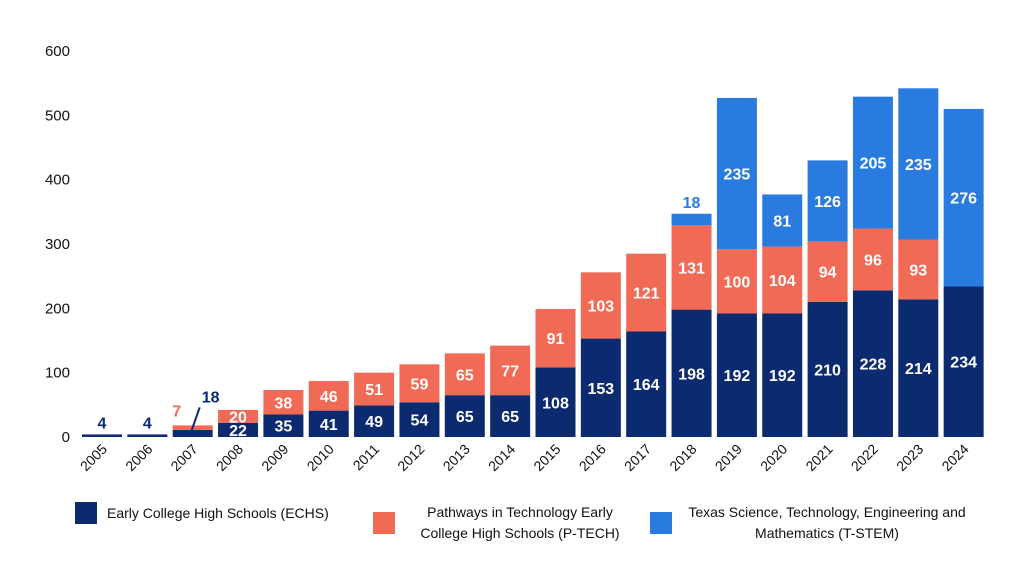 This screenshot has height=576, width=1024. Describe the element at coordinates (57, 244) in the screenshot. I see `y-tick-label: 300` at that location.